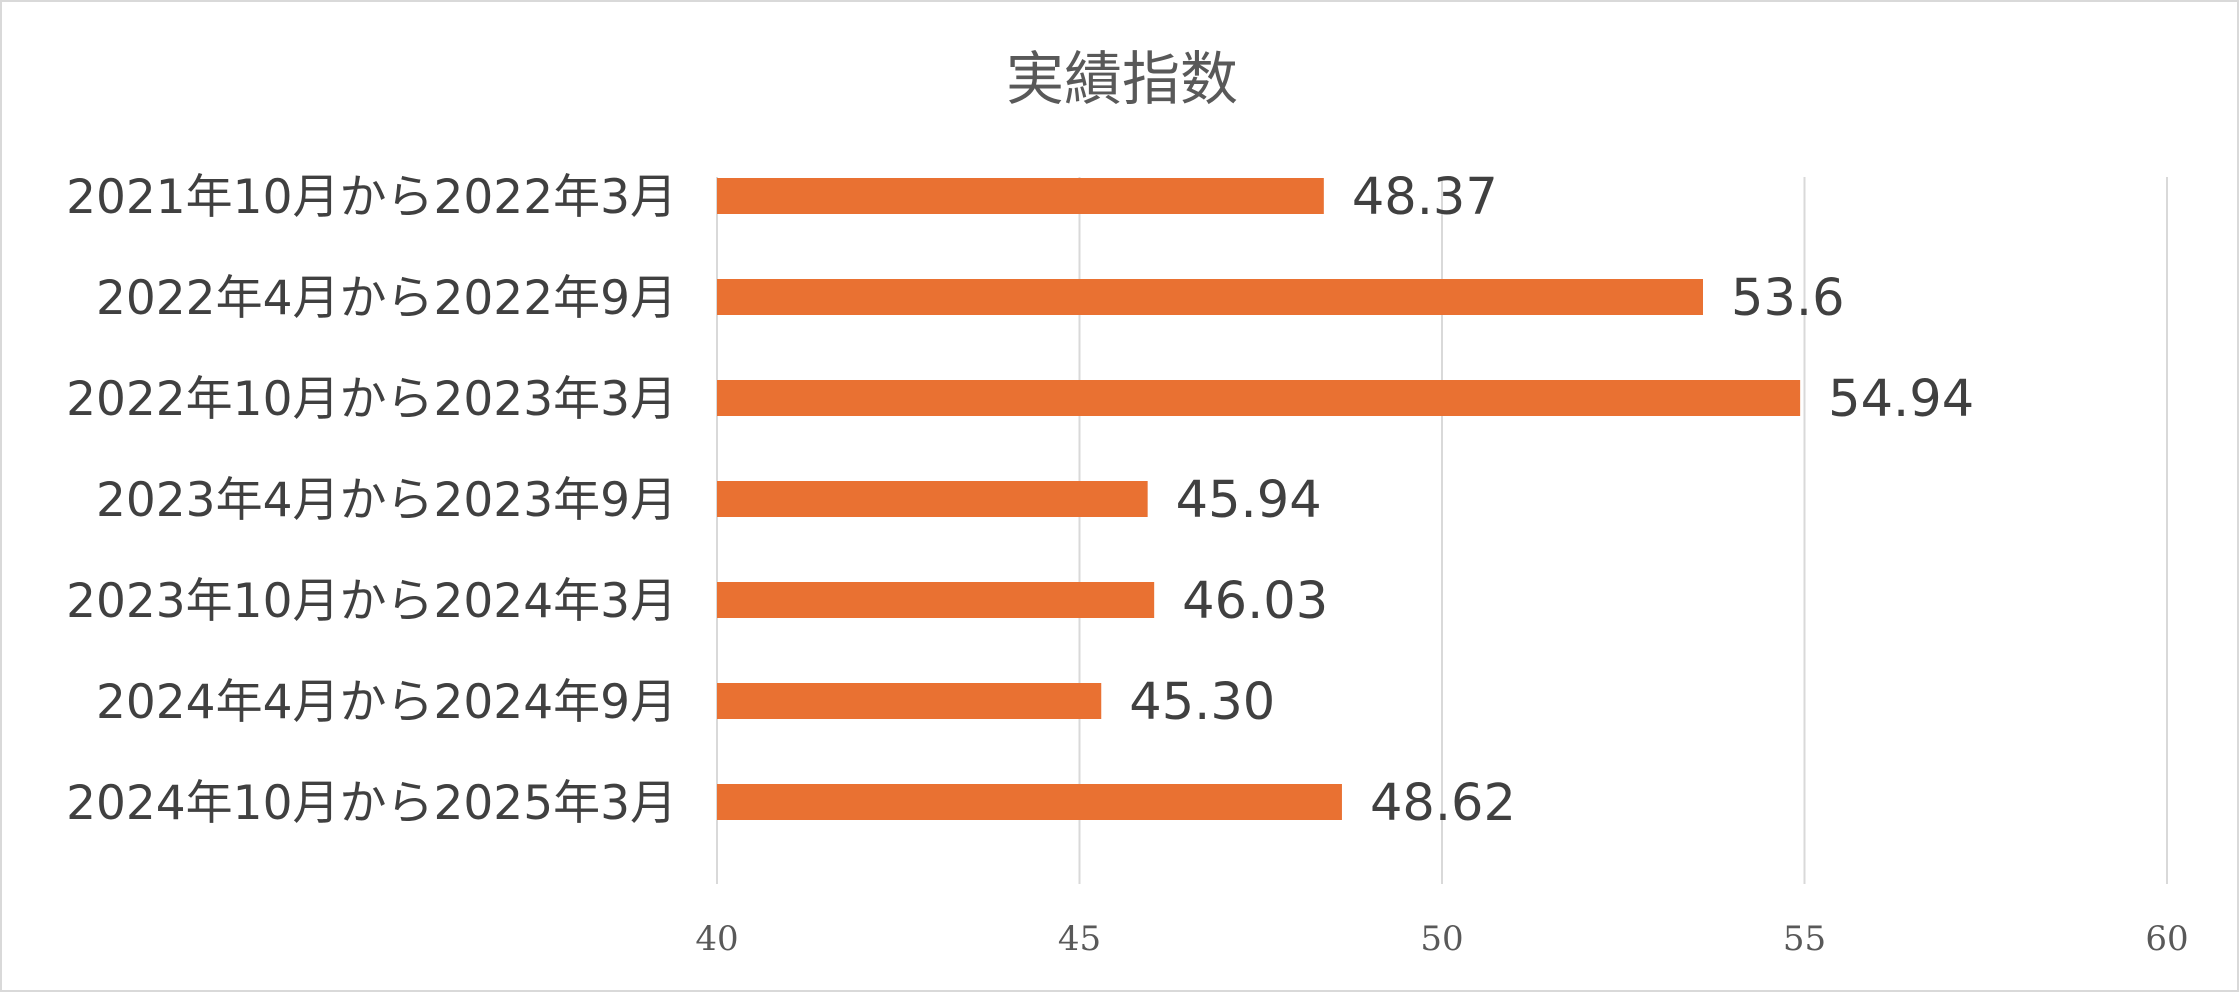  I want to click on category-label: 2024年10月から2025年3月, so click(371, 803).